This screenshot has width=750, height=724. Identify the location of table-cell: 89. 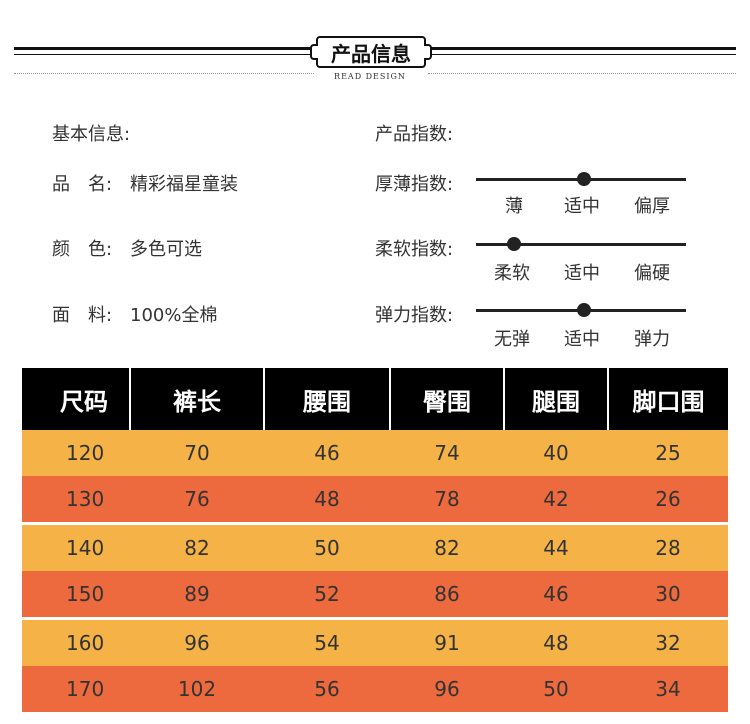
(197, 595).